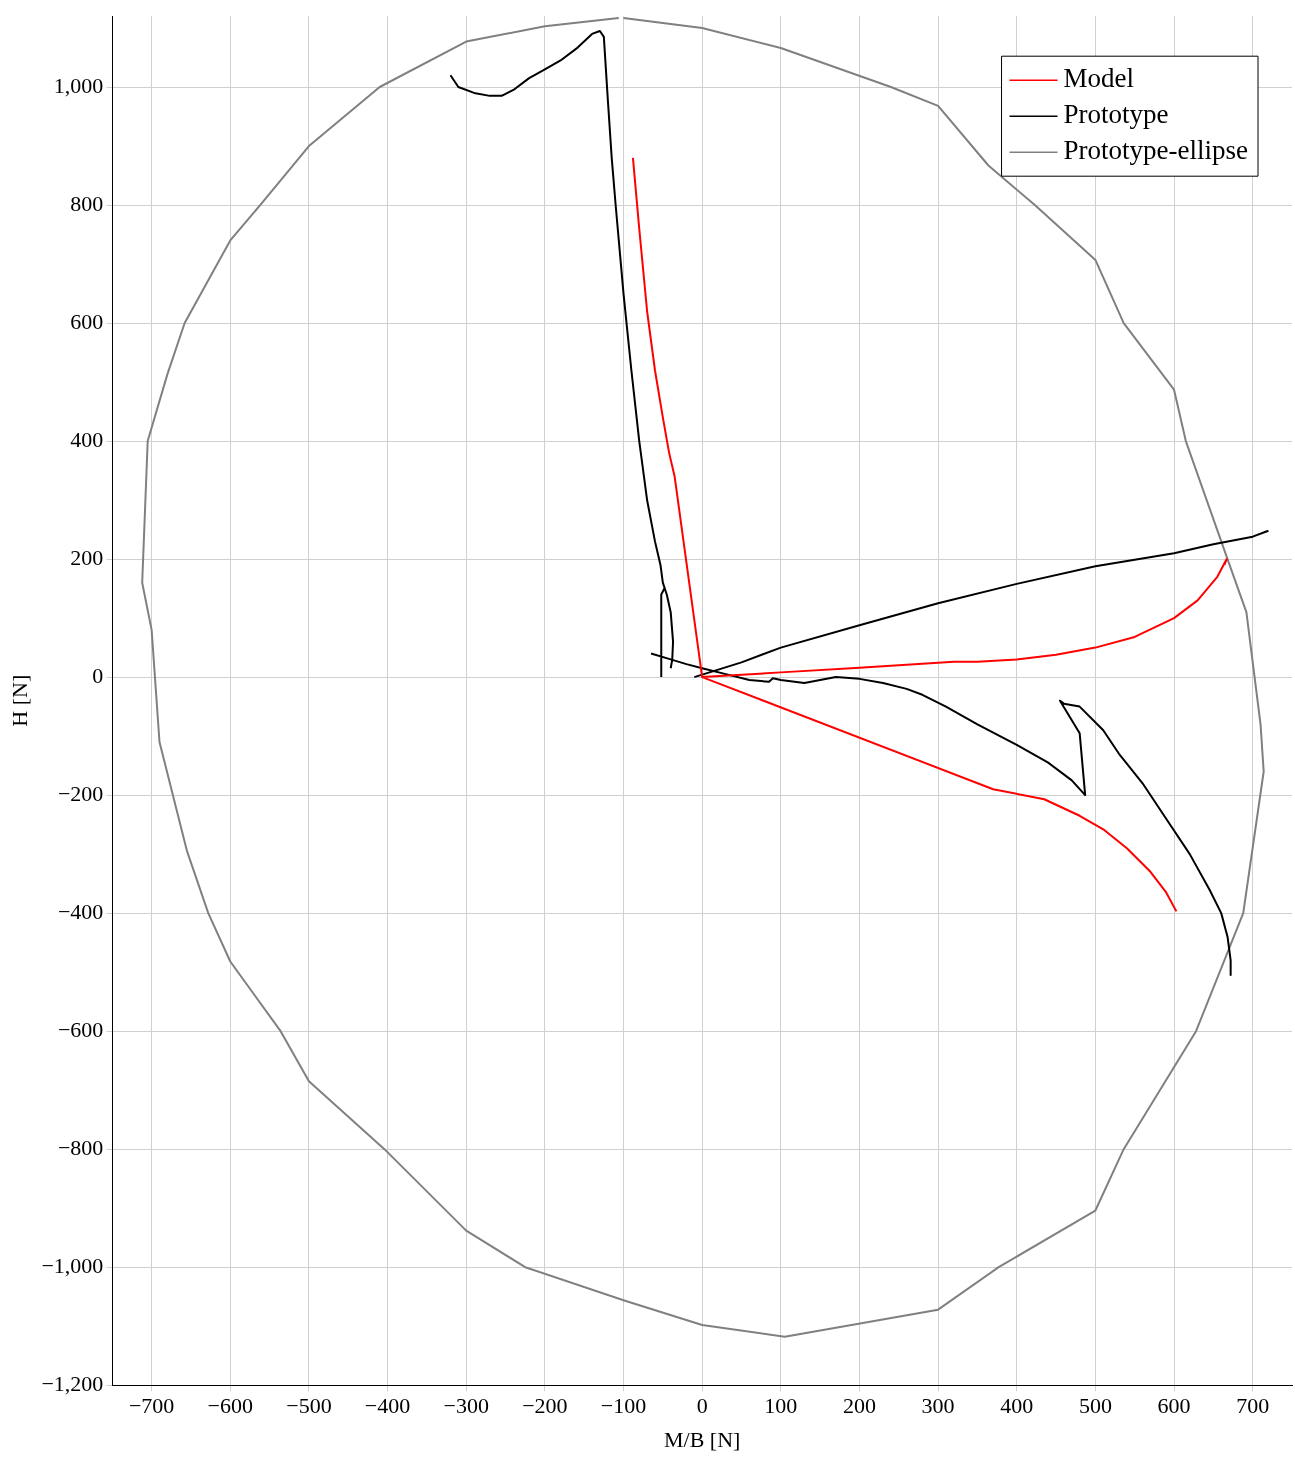  I want to click on x-tick-label: 200, so click(859, 1406).